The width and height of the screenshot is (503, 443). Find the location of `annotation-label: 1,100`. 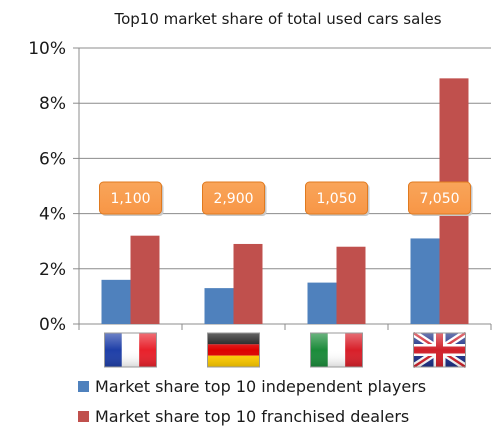

annotation-label: 1,100 is located at coordinates (130, 199).